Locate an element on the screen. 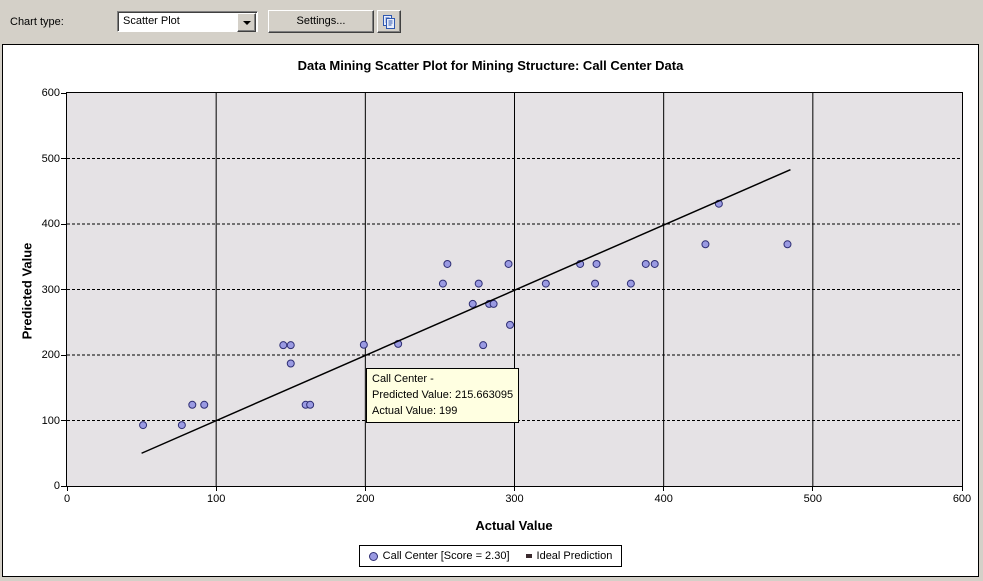  y-tick-label: 600 is located at coordinates (50, 93).